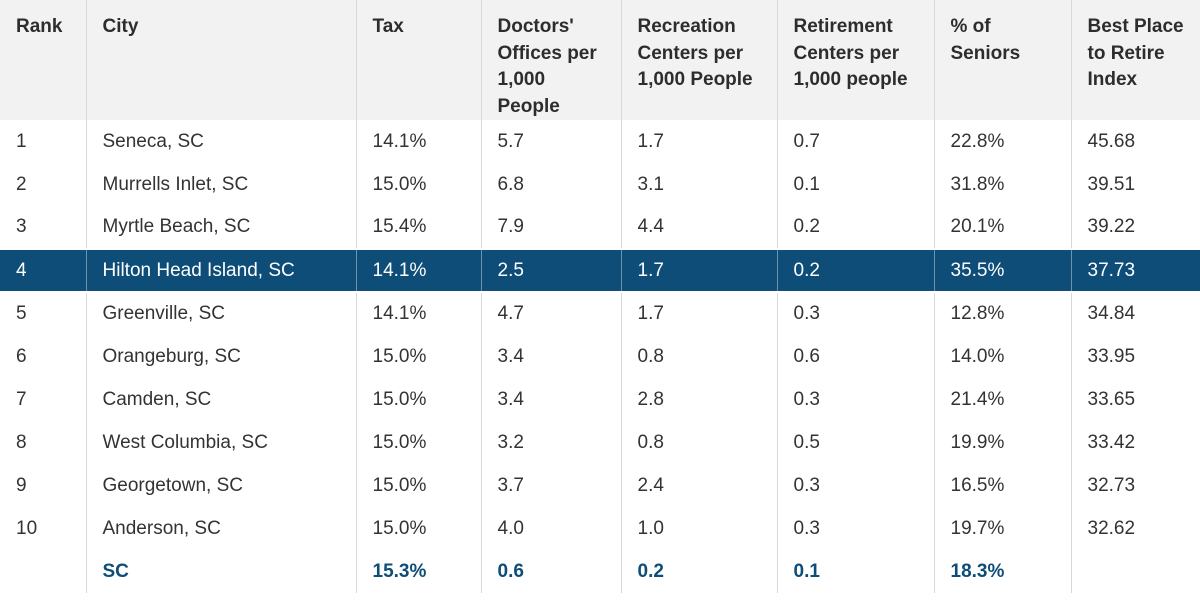 This screenshot has width=1200, height=600. I want to click on rank-cell: 2, so click(21, 184).